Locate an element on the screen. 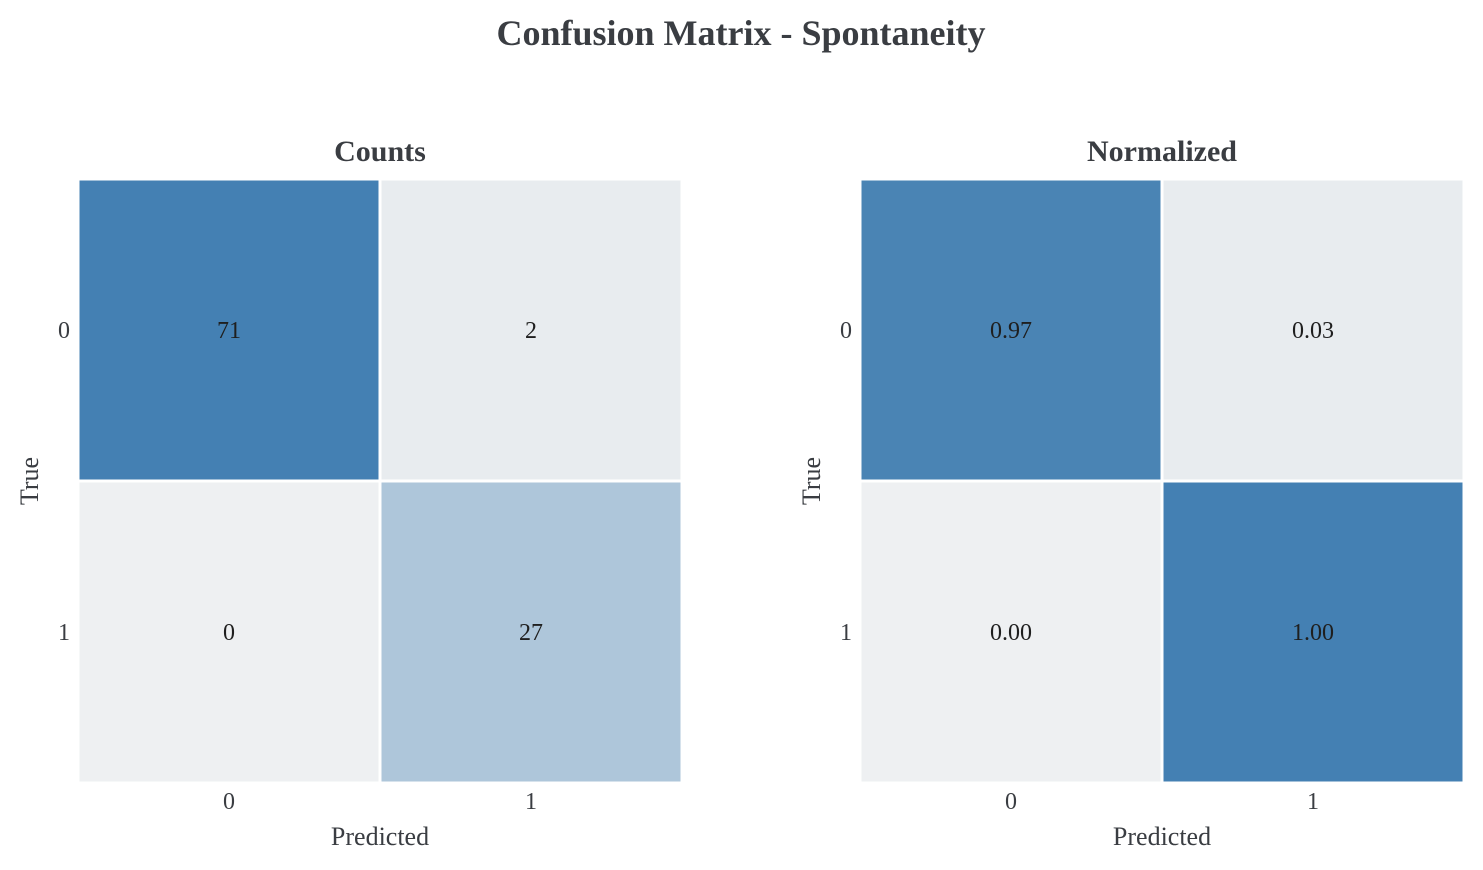 The width and height of the screenshot is (1483, 870). cell-value-label-0-1: 0.03 is located at coordinates (1313, 331).